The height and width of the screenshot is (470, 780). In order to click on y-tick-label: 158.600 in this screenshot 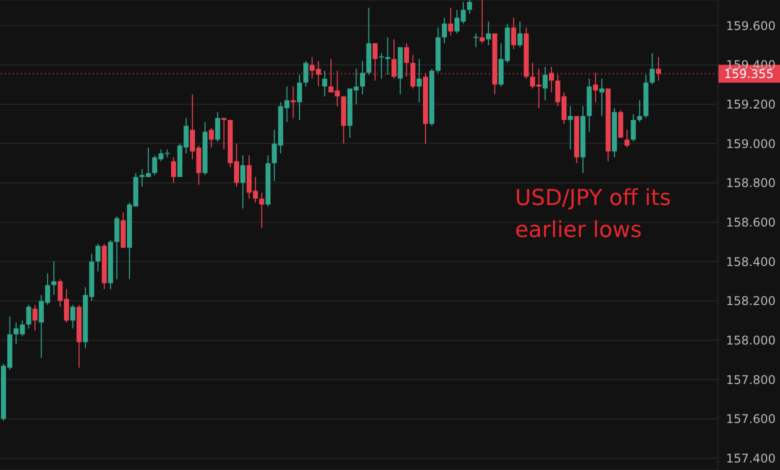, I will do `click(751, 222)`.